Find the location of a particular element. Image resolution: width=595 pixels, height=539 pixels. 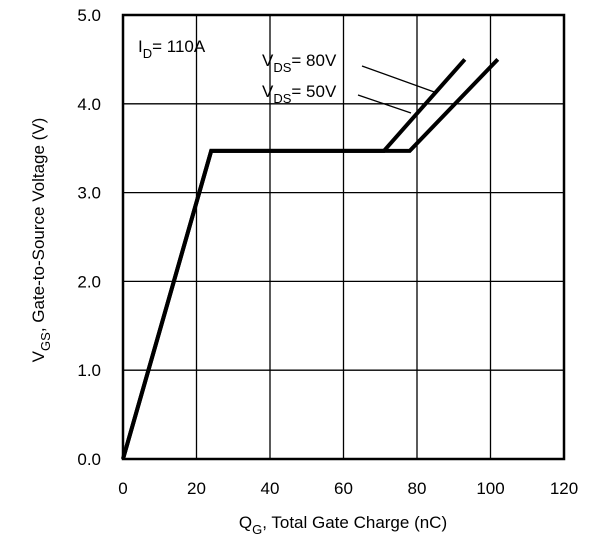

y-axis-label: VGS, Gate-to-Source Voltage (V) is located at coordinates (41, 240).